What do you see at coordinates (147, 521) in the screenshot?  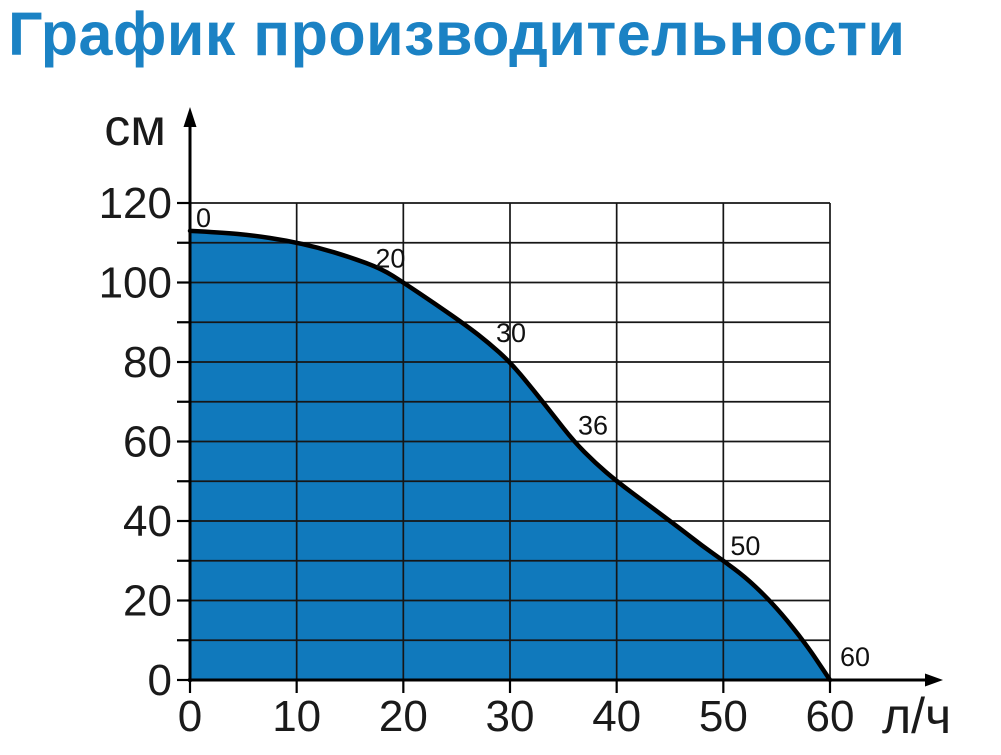 I see `y-tick-label: 40` at bounding box center [147, 521].